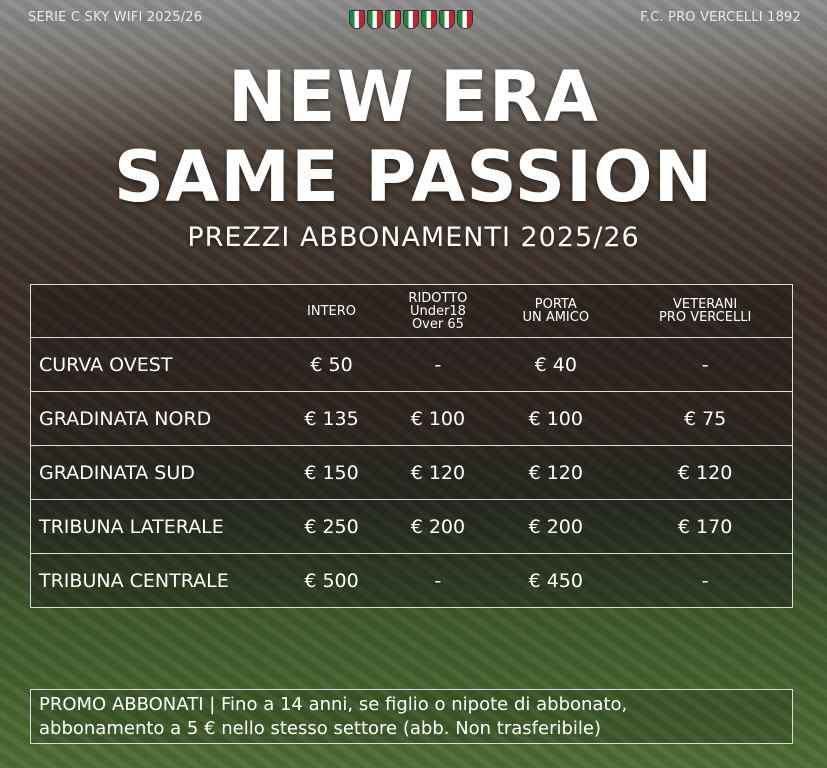  What do you see at coordinates (331, 418) in the screenshot?
I see `price-cell: € 135` at bounding box center [331, 418].